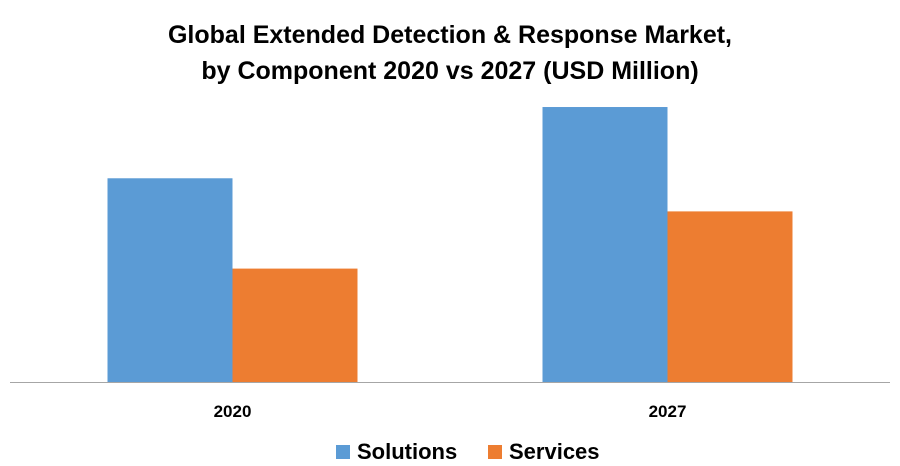  I want to click on chart-title-line-2: by Component 2020 vs 2027 (USD Million), so click(450, 71).